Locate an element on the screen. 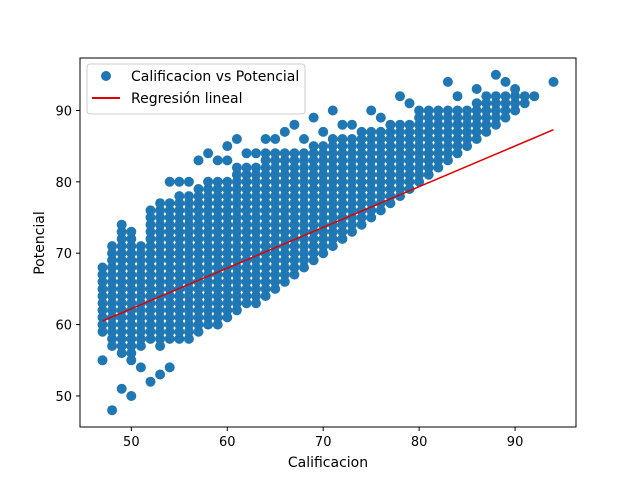 This screenshot has height=484, width=640. y-tick-label: 80 is located at coordinates (63, 183).